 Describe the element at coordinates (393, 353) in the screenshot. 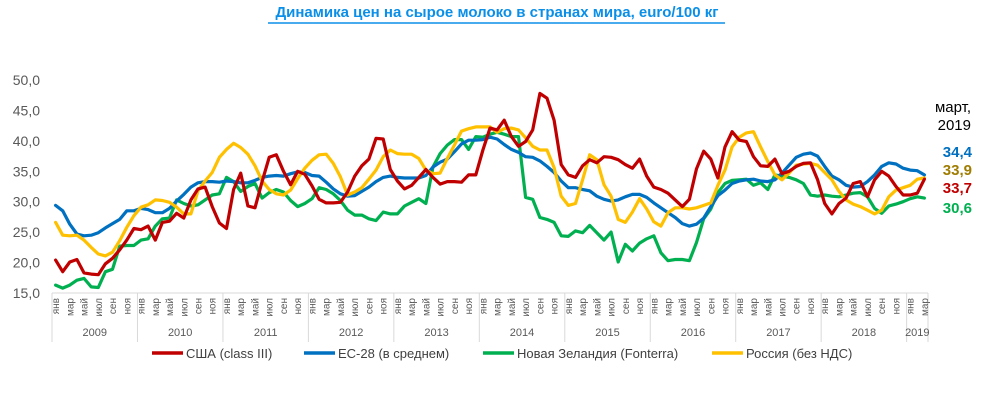

I see `legend-label: ЕС-28 (в среднем)` at that location.